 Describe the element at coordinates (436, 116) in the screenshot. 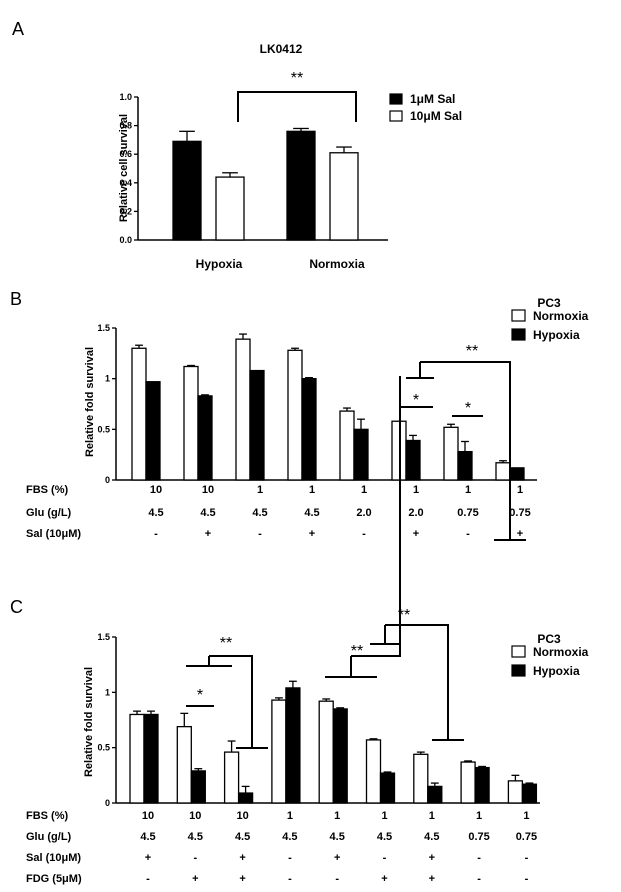

I see `panel-a-legend-label: 10μM Sal` at that location.